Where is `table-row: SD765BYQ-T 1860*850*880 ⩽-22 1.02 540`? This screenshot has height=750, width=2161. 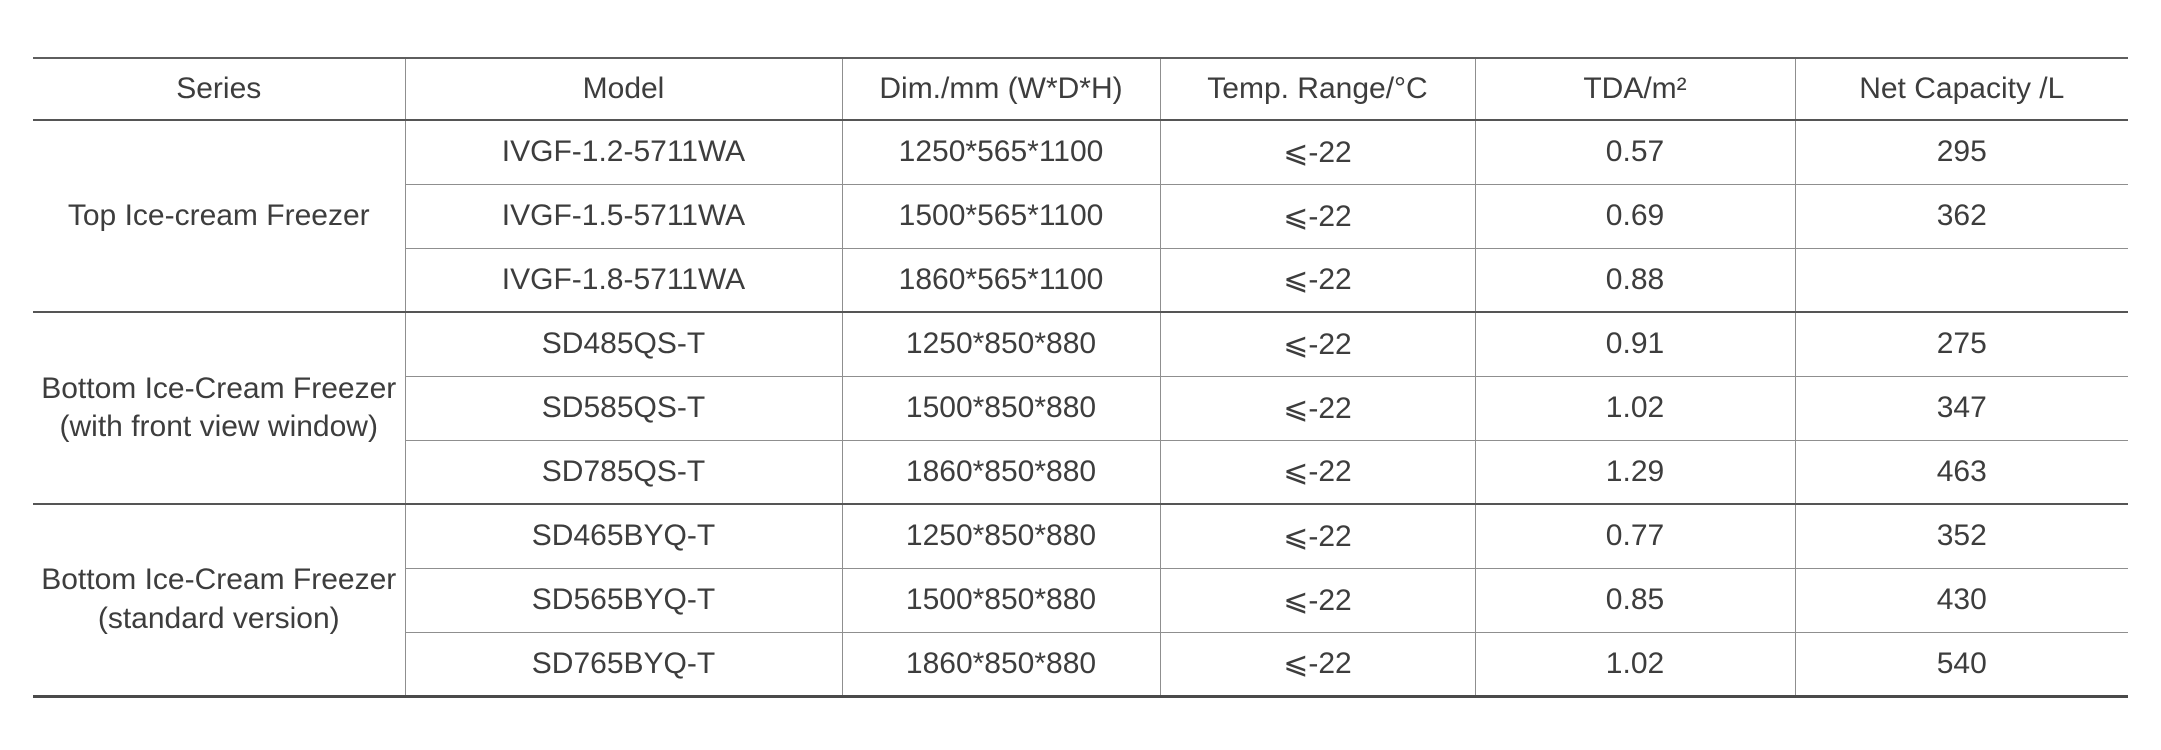 table-row: SD765BYQ-T 1860*850*880 ⩽-22 1.02 540 is located at coordinates (1080, 664).